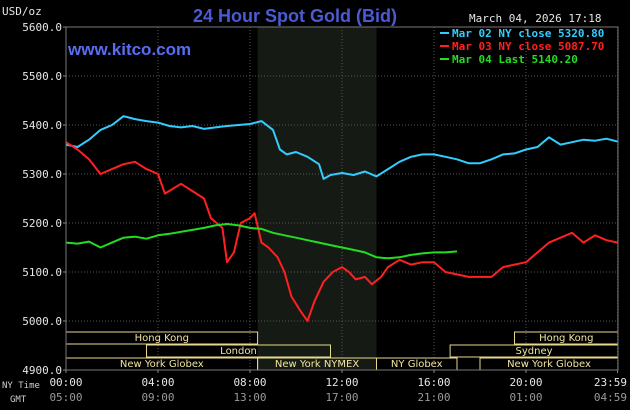  What do you see at coordinates (42, 125) in the screenshot?
I see `y-tick-label: 5400.0` at bounding box center [42, 125].